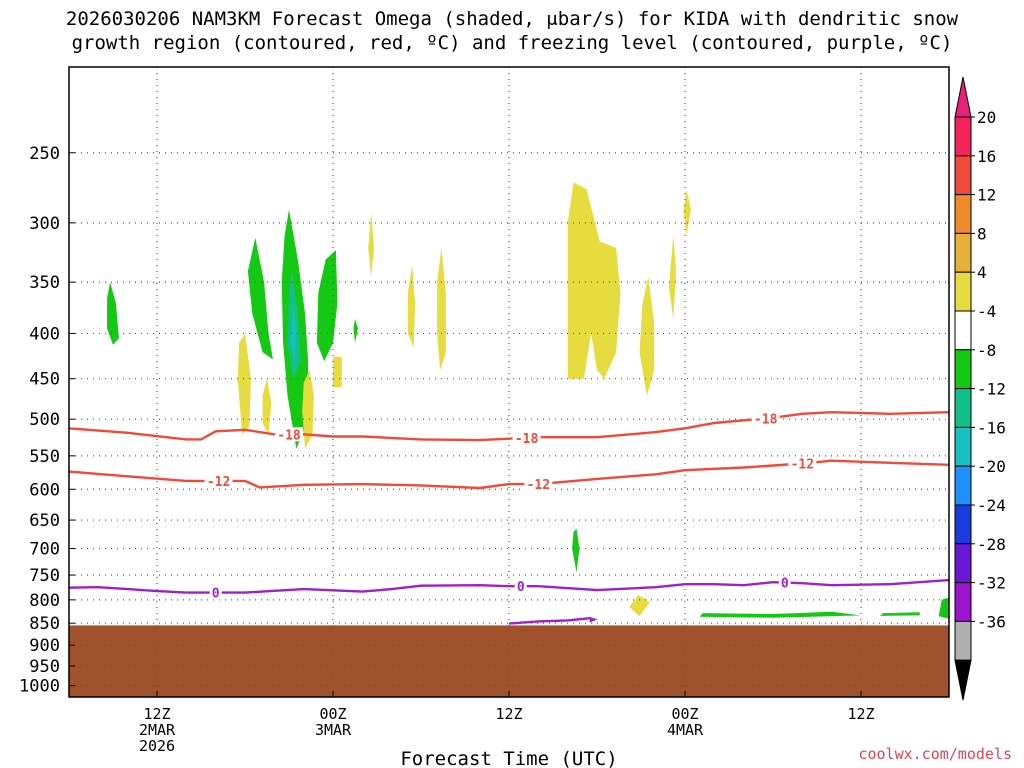  Describe the element at coordinates (333, 730) in the screenshot. I see `x-tick-label: 3MAR` at that location.